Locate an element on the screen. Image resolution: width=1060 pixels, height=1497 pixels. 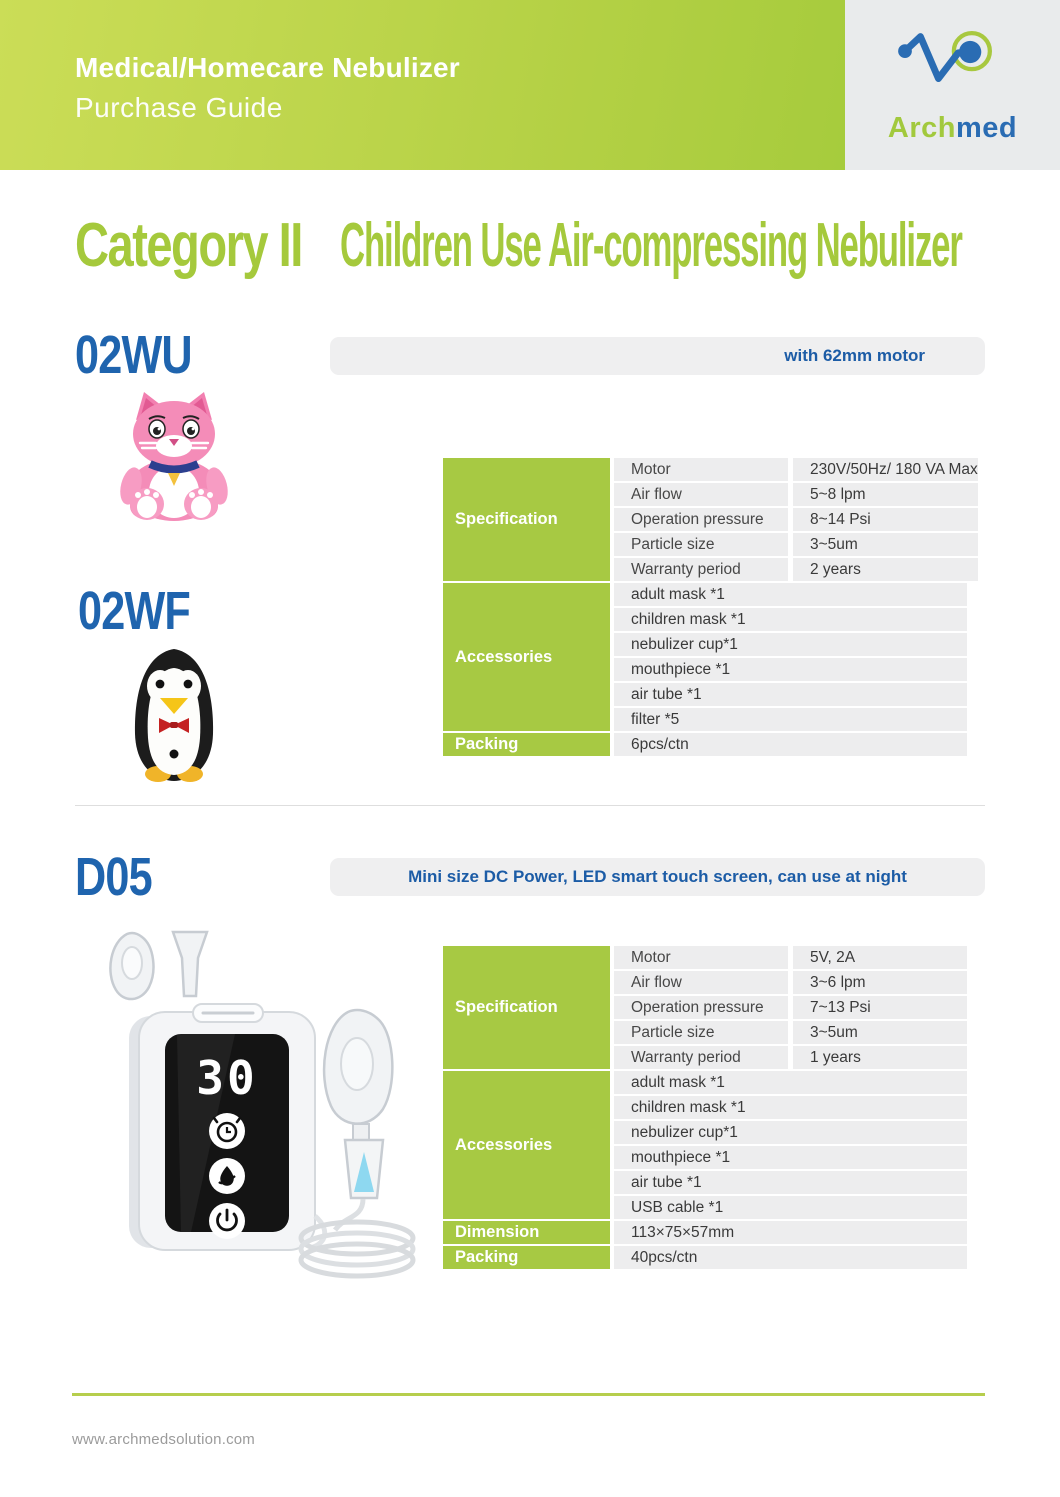
logo-block: Archmed is located at coordinates (952, 85).